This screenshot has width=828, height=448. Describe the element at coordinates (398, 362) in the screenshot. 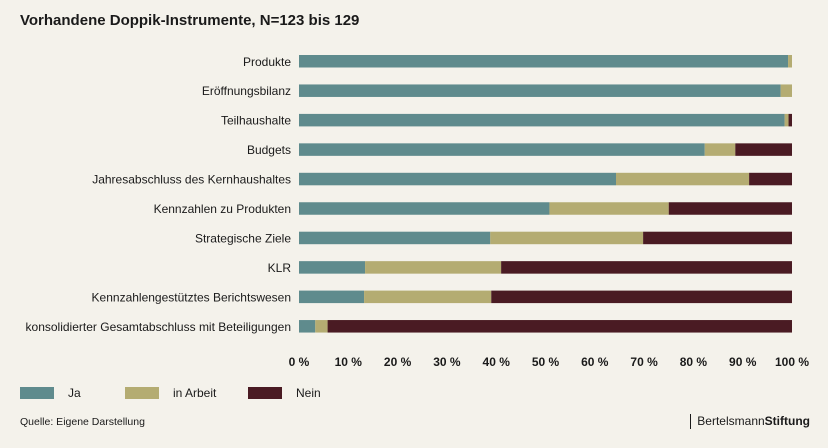

I see `x-tick-label: 20 %` at that location.